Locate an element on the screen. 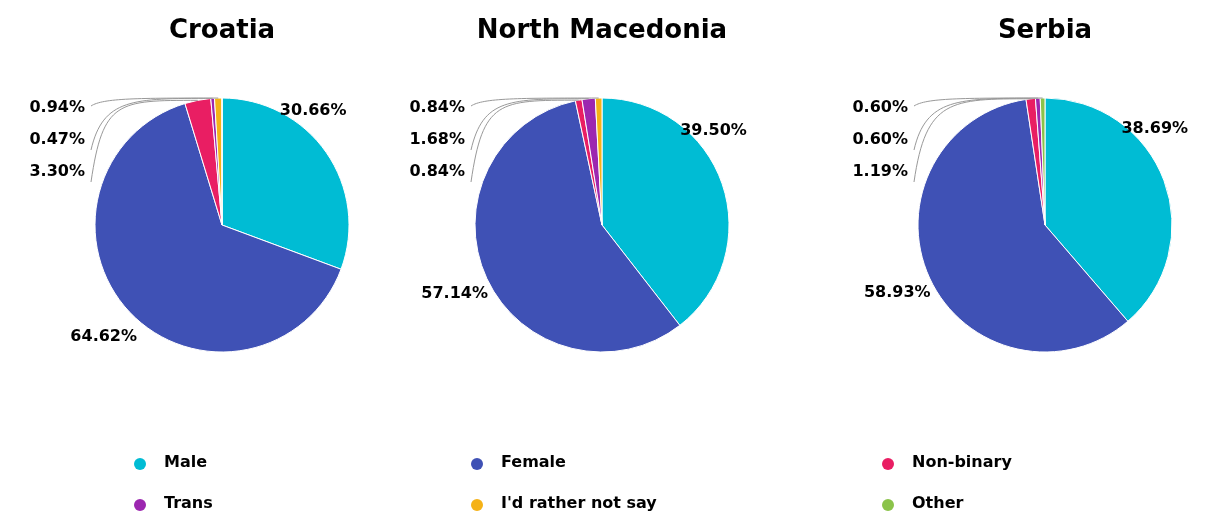  data-label: 30.66% is located at coordinates (313, 110).